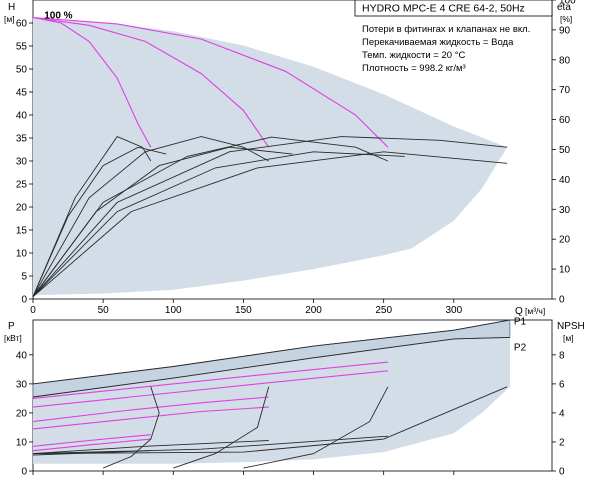 The image size is (592, 480). Describe the element at coordinates (243, 310) in the screenshot. I see `x-tick-label: 150` at that location.